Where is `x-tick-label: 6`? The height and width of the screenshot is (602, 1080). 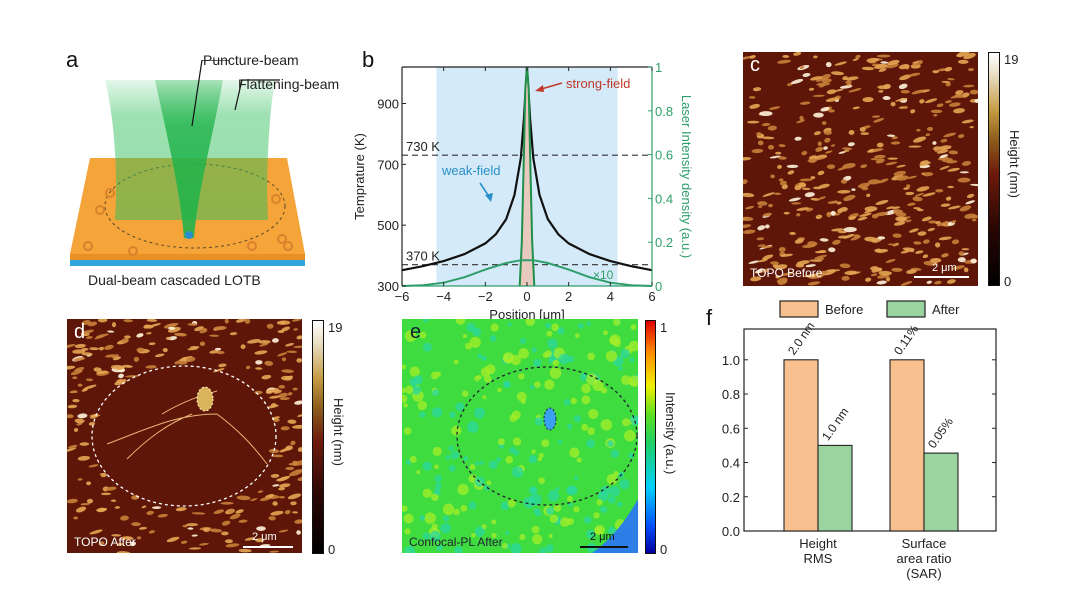 x-tick-label: 6 is located at coordinates (651, 296).